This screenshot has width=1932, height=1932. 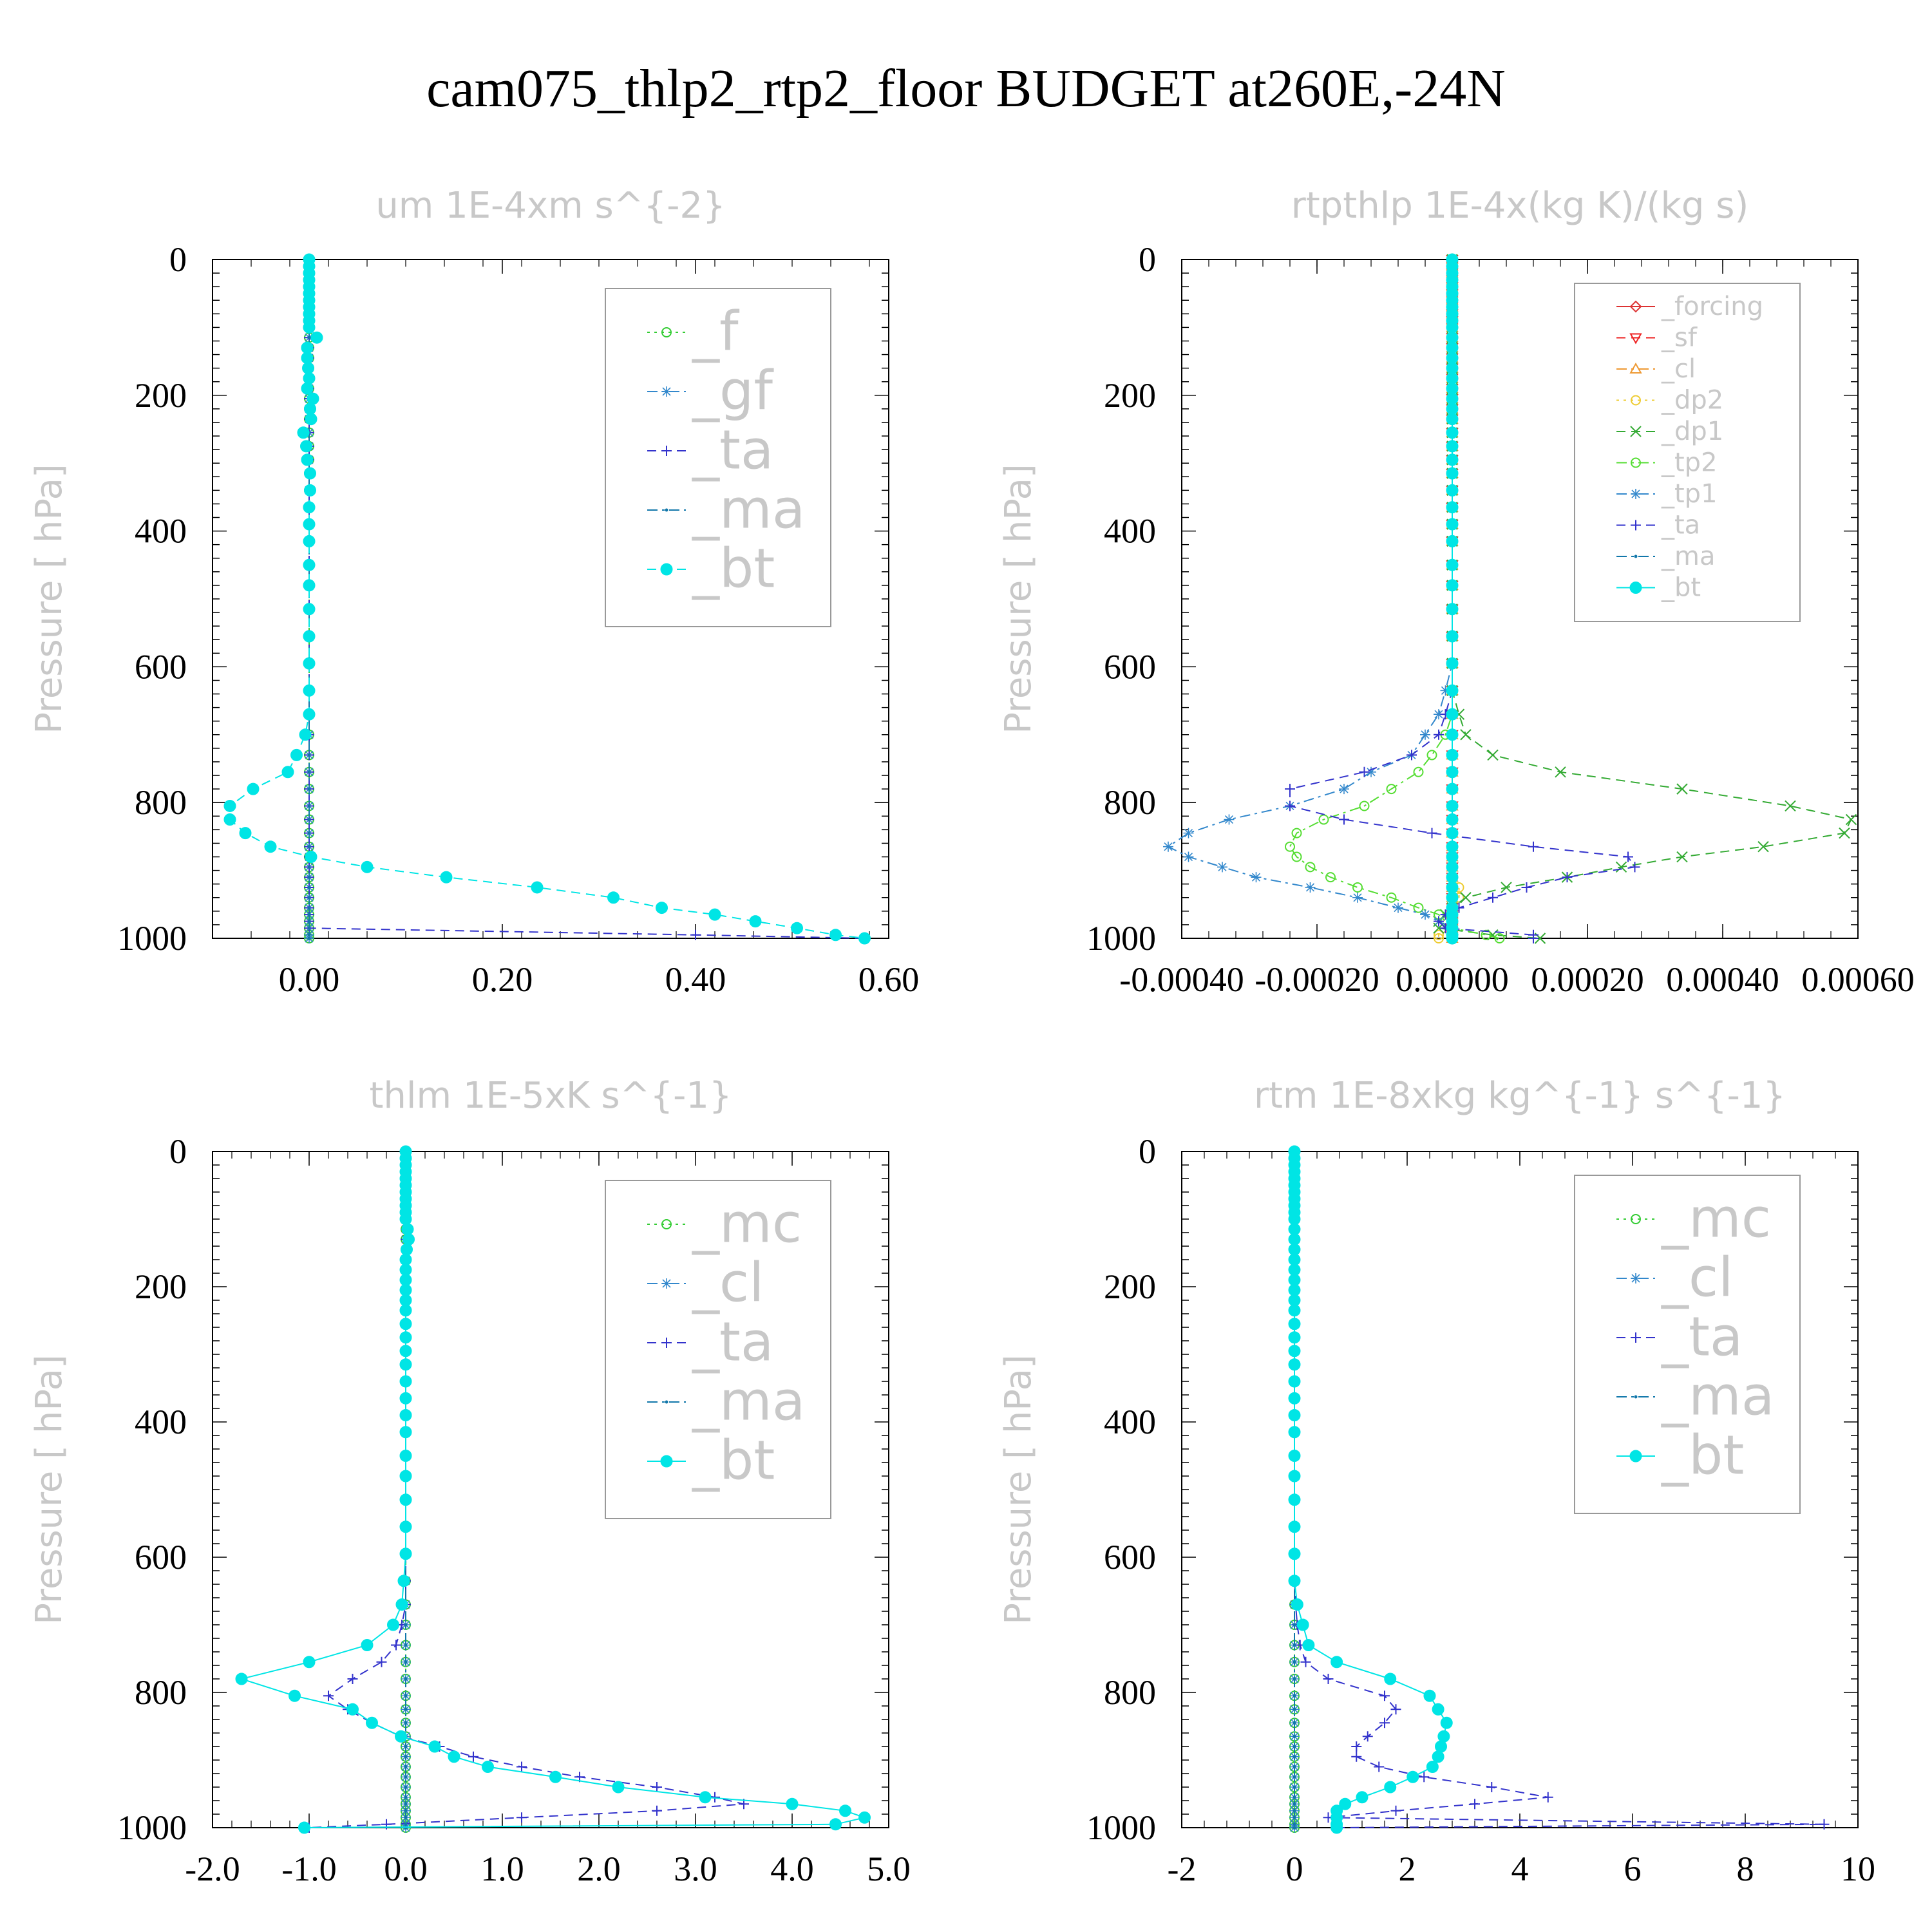 I want to click on legend-item: _mc, so click(x=724, y=1223).